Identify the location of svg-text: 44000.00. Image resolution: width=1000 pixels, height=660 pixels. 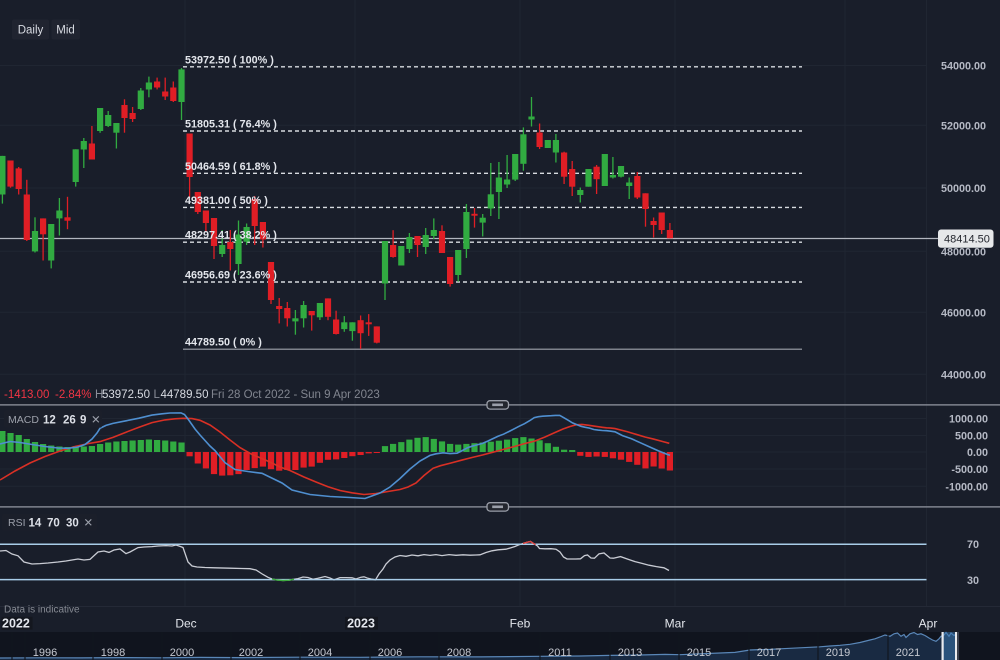
(963, 375).